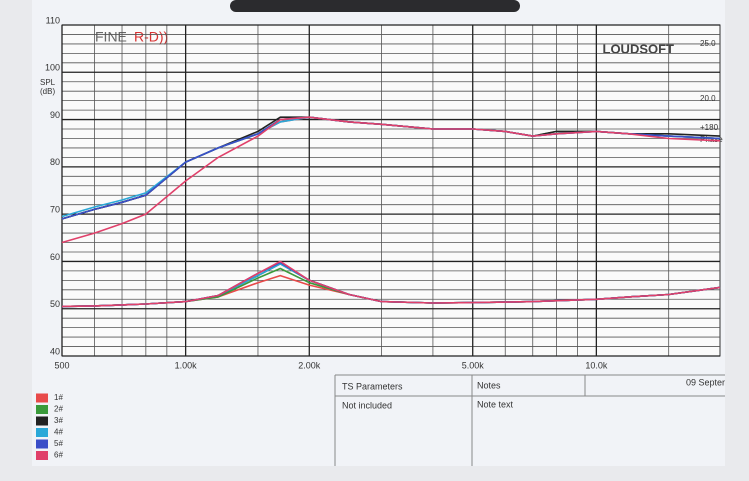 The image size is (749, 481). Describe the element at coordinates (186, 365) in the screenshot. I see `x-tick-label: 1.00k` at that location.